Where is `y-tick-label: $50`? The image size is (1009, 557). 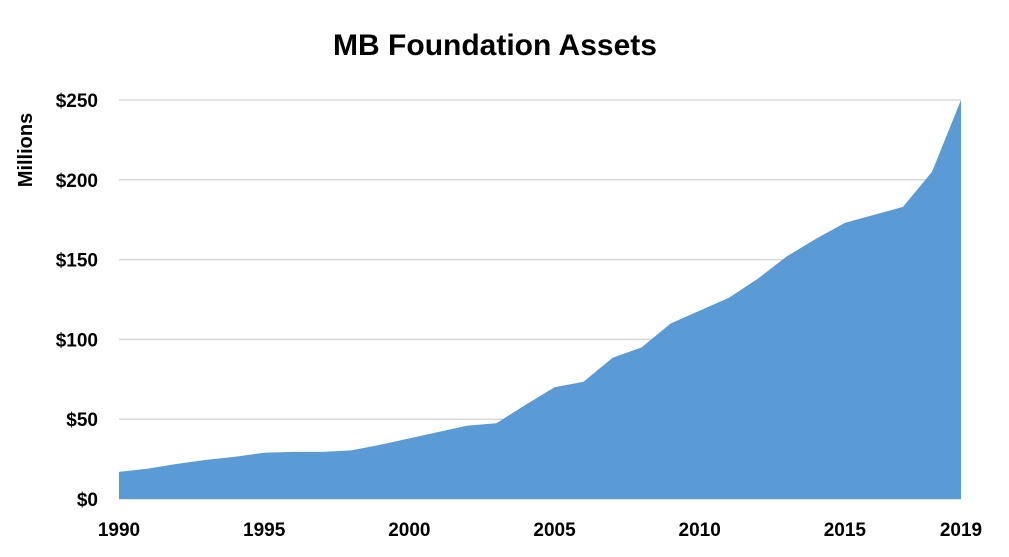 y-tick-label: $50 is located at coordinates (82, 420).